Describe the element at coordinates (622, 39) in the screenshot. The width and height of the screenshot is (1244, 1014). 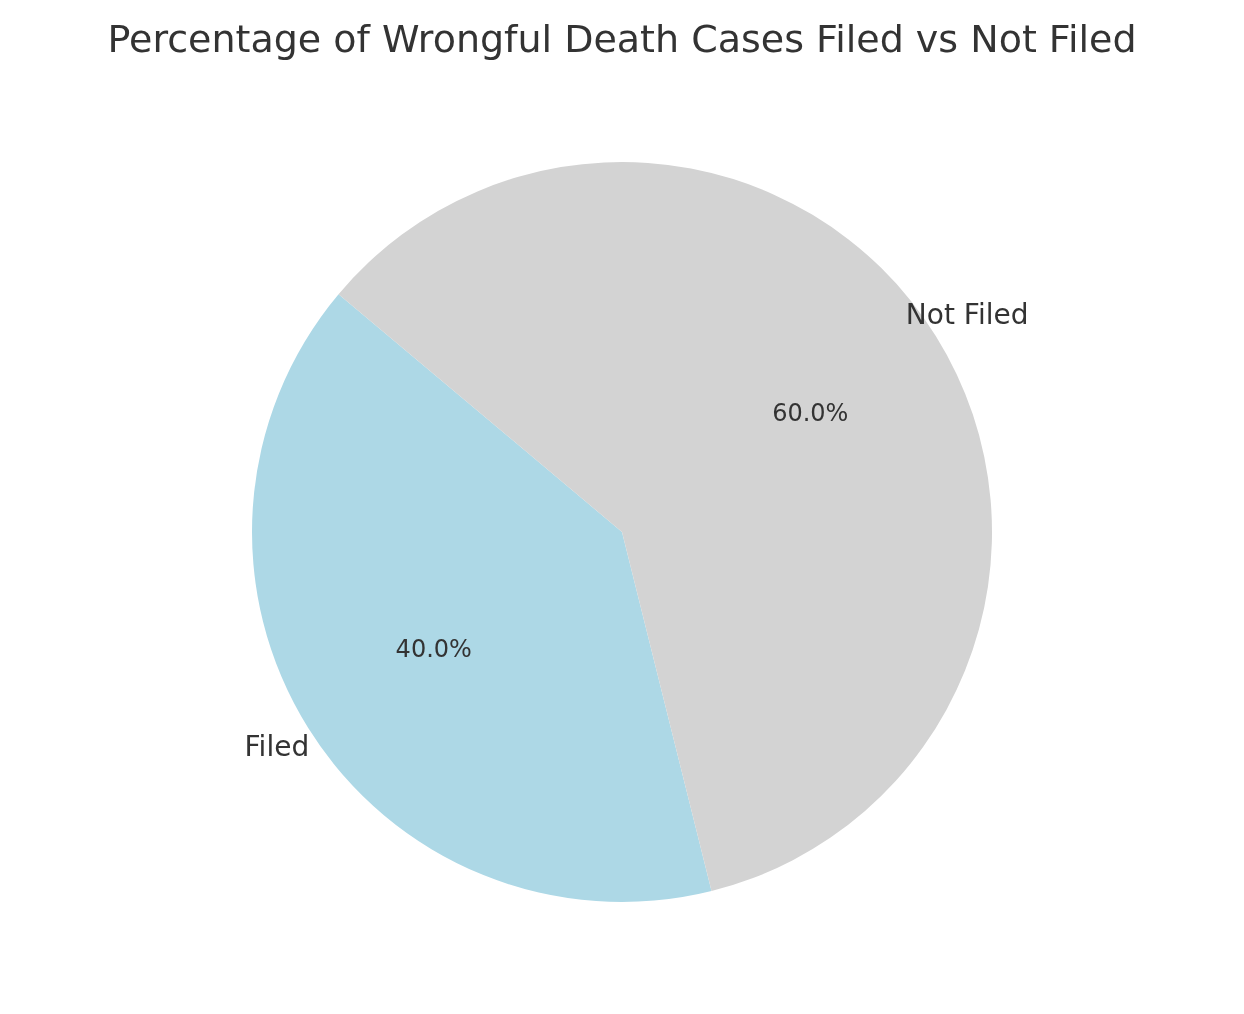
I see `chart-title: Percentage of Wrongful Death Cases Filed vs Not Filed` at that location.